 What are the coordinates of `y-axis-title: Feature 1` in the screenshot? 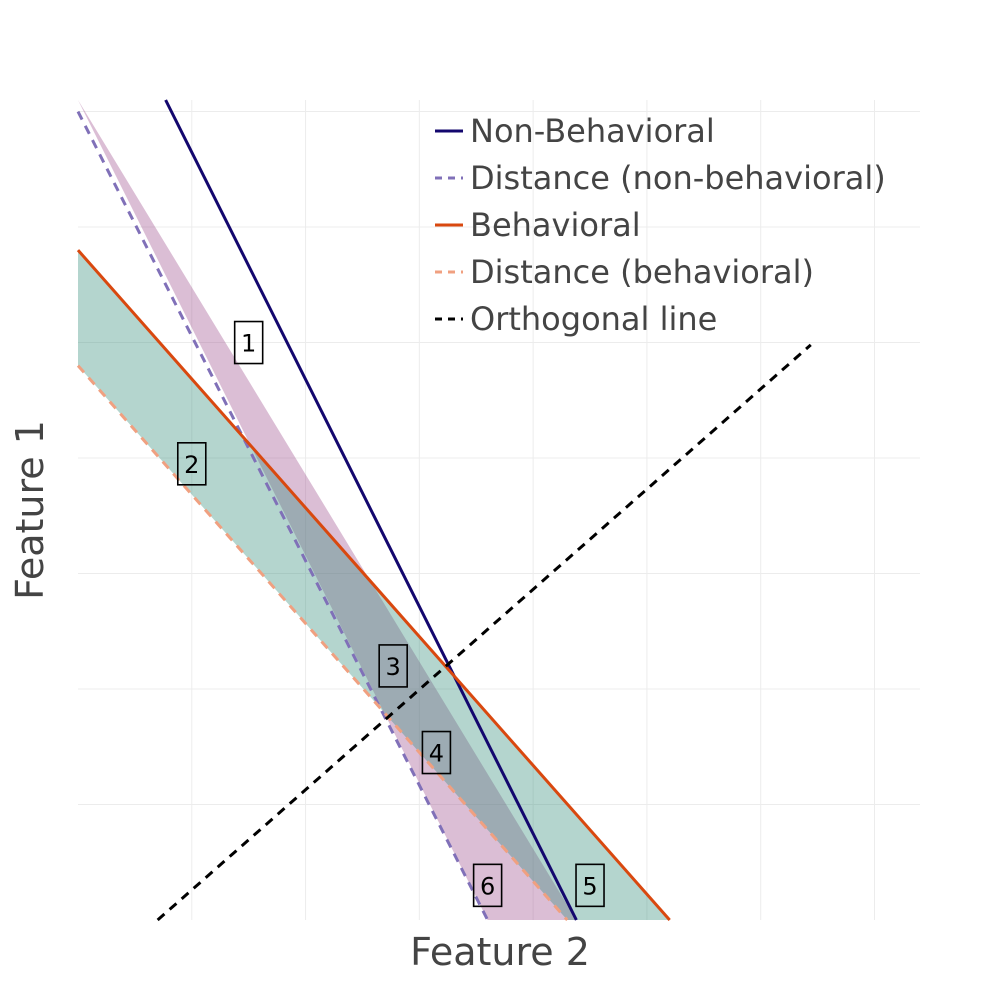 It's located at (30, 510).